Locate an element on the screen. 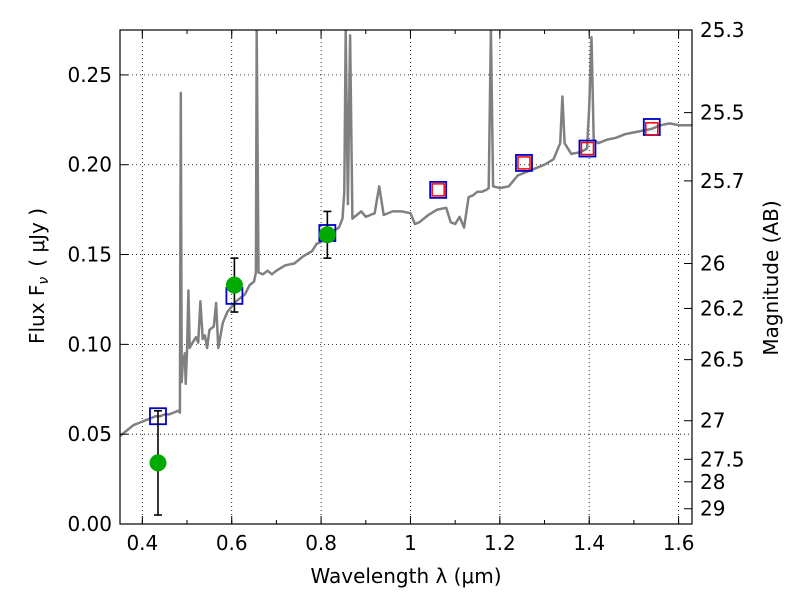 This screenshot has width=800, height=600. x-tick-label: 1 is located at coordinates (410, 543).